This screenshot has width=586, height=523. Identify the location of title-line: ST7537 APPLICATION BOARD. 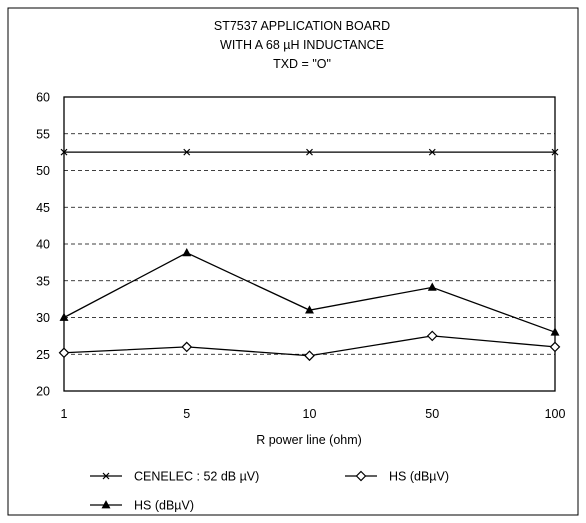
(302, 26).